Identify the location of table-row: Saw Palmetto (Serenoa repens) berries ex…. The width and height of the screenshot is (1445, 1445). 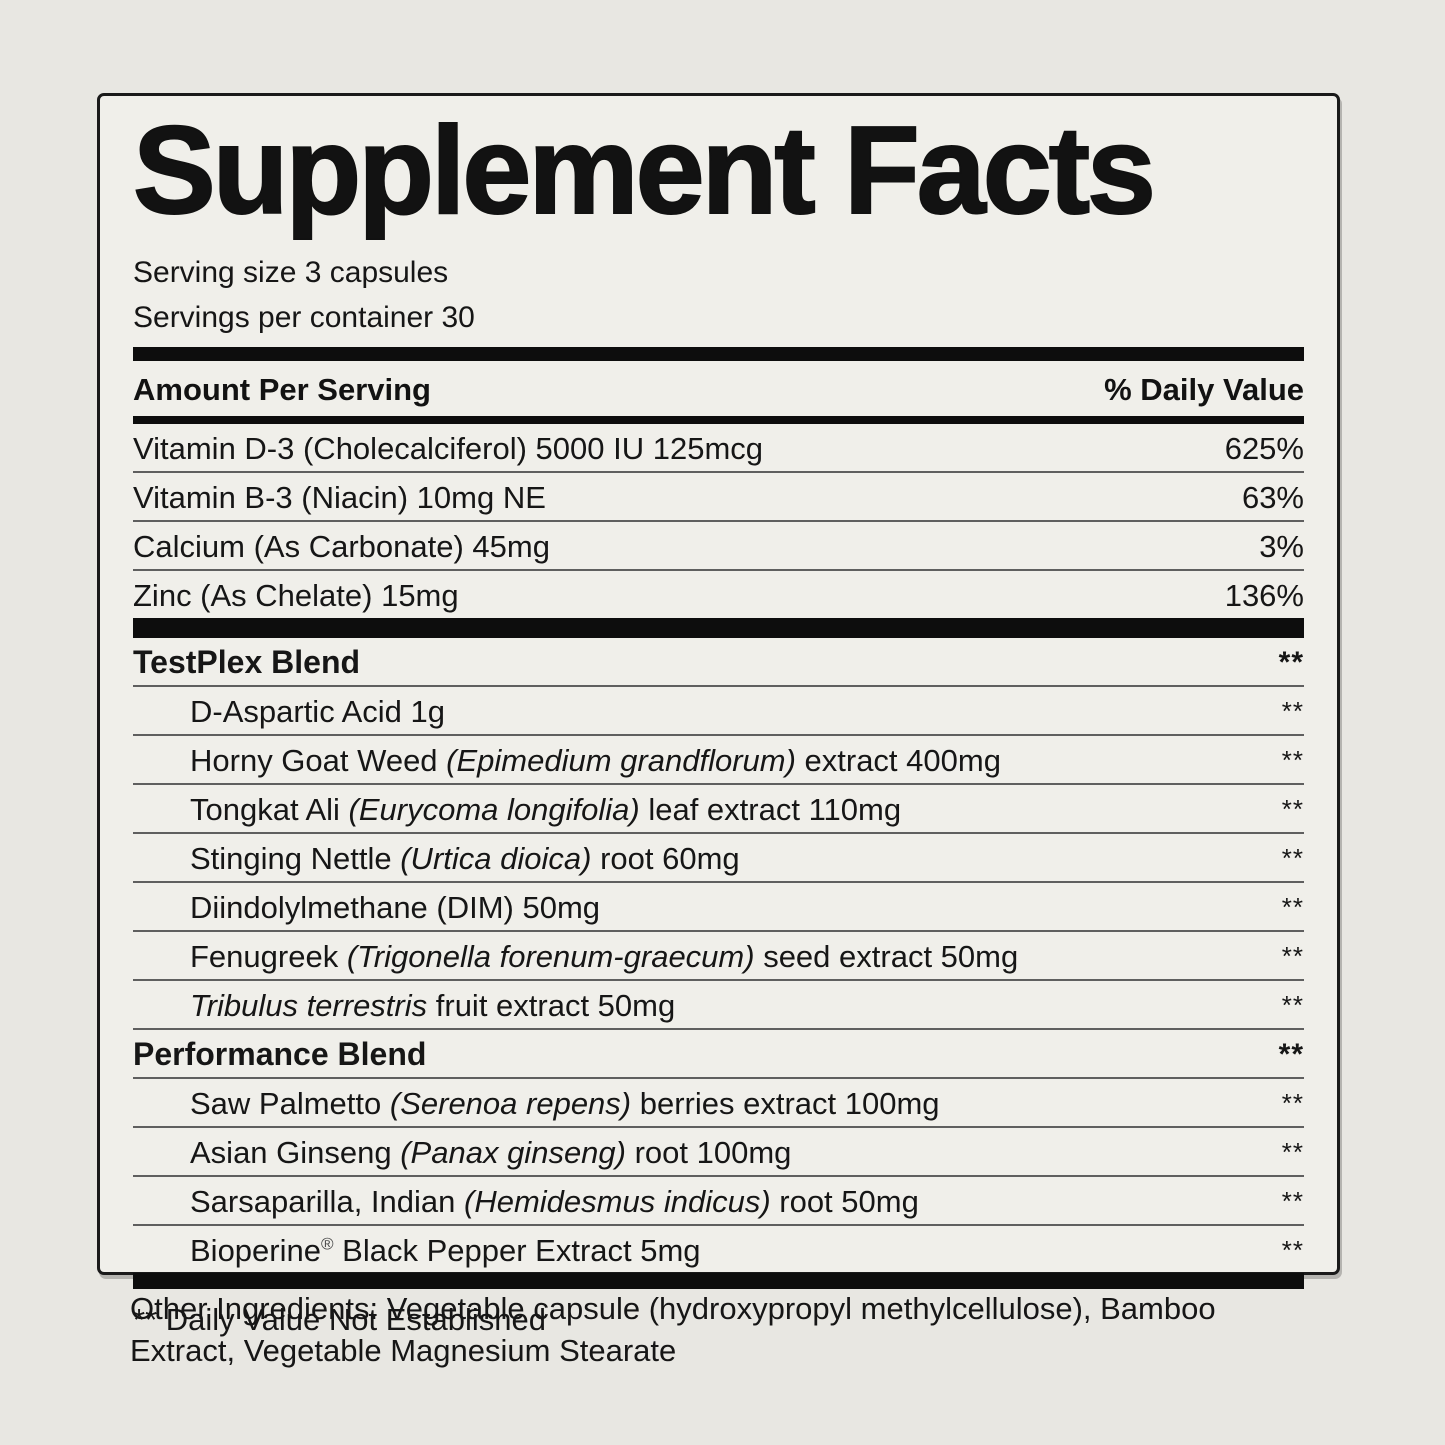
(718, 1104).